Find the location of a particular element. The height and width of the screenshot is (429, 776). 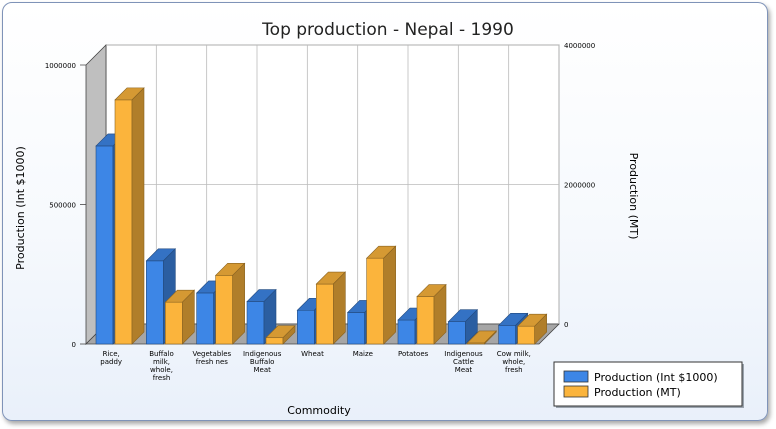

legend: Production (Int $1000) Production (MT) is located at coordinates (648, 384).